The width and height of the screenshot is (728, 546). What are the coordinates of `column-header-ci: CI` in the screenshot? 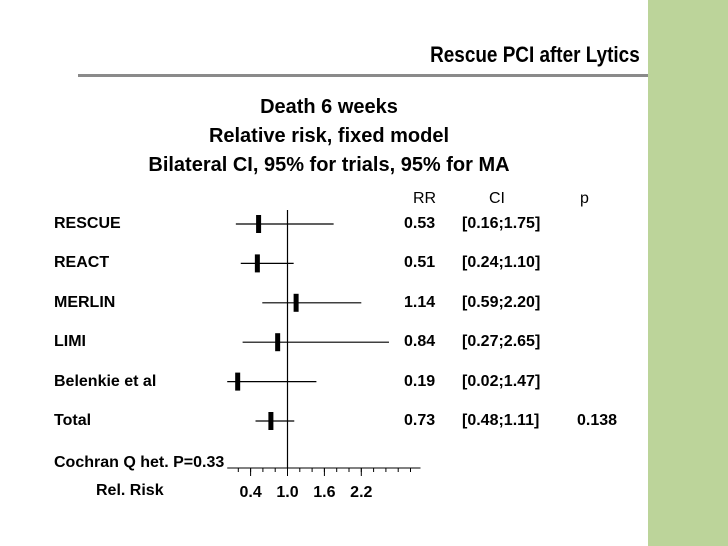 It's located at (497, 198).